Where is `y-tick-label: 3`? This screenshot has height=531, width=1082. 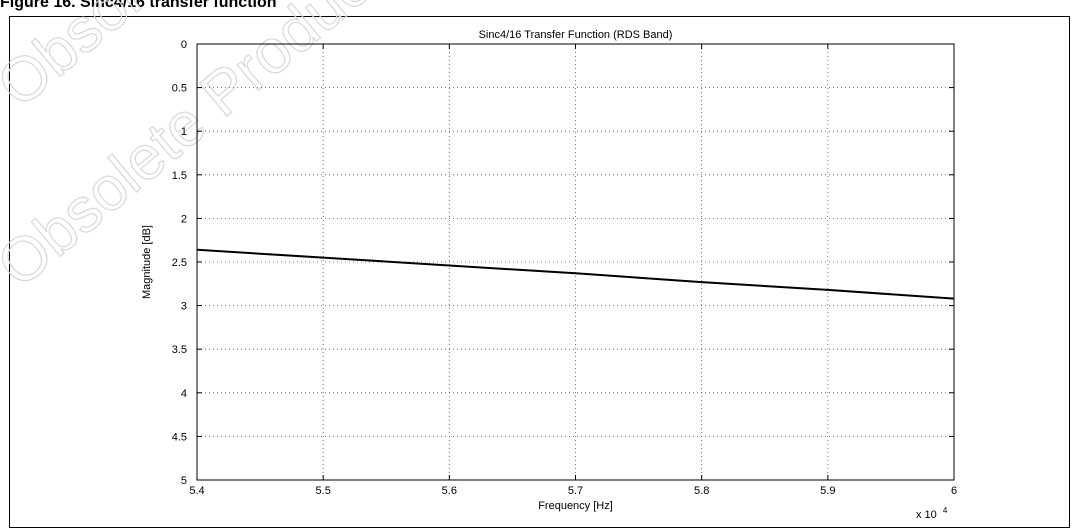
y-tick-label: 3 is located at coordinates (184, 307).